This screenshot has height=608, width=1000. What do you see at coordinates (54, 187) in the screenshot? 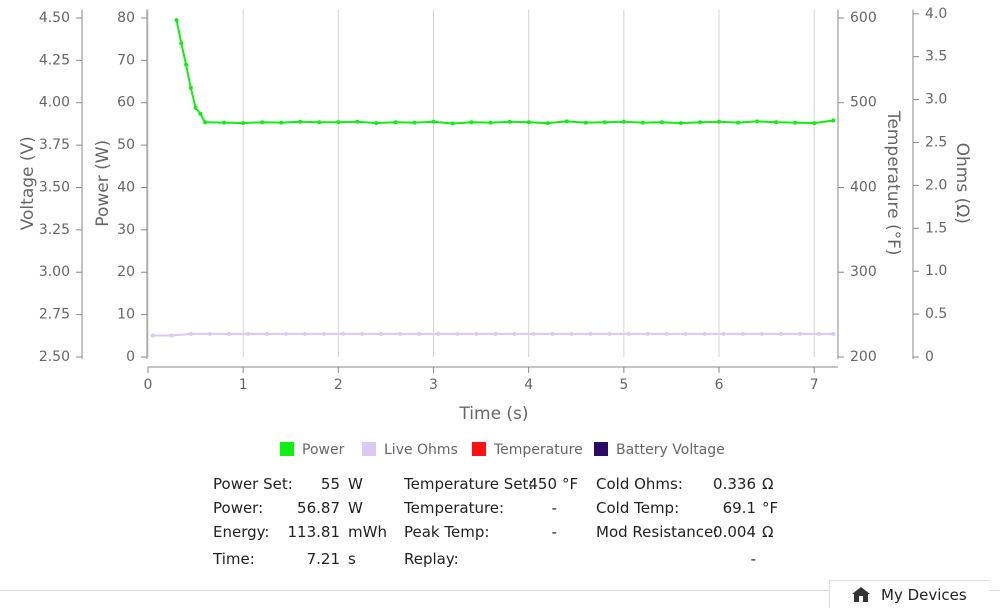
I see `y-tick-label: 3.50` at bounding box center [54, 187].